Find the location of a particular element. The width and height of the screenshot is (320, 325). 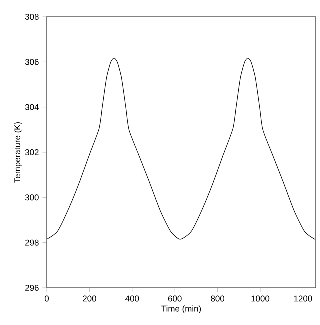

y-tick-label: 300 is located at coordinates (32, 197).